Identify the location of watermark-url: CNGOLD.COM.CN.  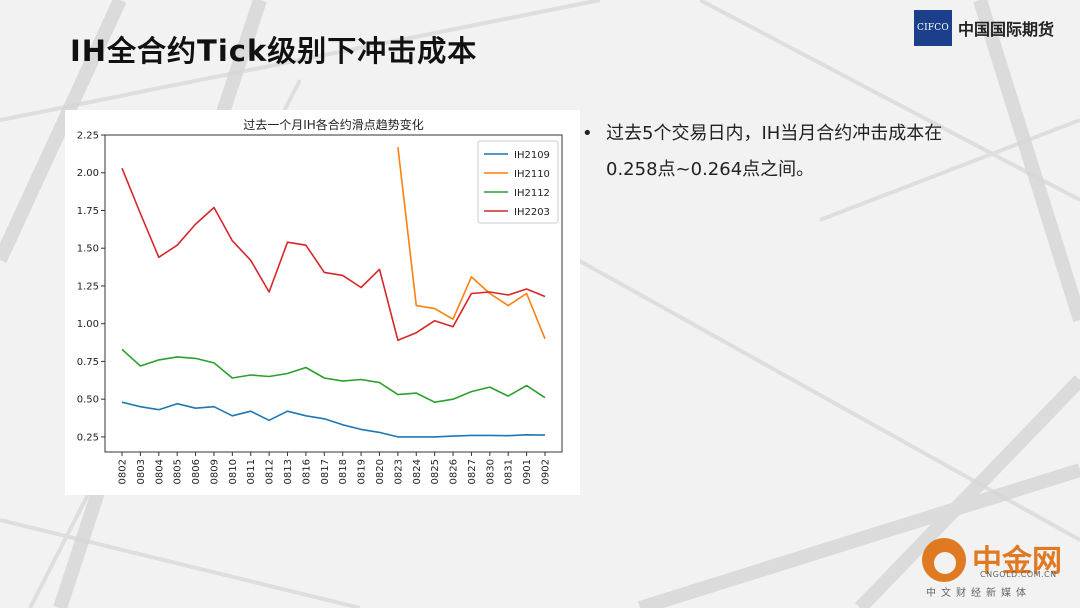
(1018, 574).